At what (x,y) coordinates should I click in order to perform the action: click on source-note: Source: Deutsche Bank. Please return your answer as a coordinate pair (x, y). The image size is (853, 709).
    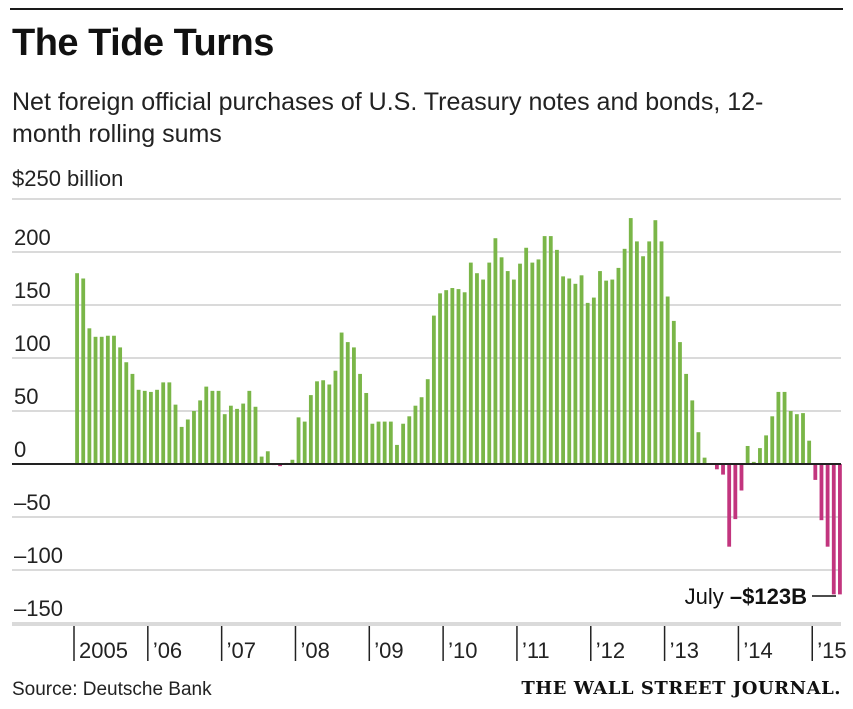
    Looking at the image, I should click on (112, 689).